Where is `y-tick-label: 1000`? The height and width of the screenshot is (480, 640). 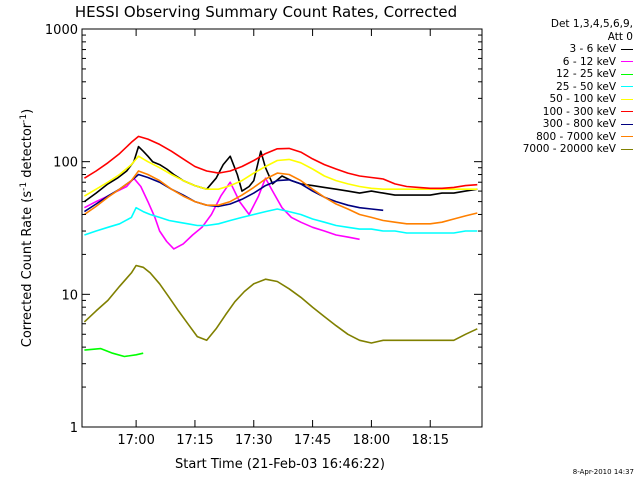 y-tick-label: 1000 is located at coordinates (61, 30).